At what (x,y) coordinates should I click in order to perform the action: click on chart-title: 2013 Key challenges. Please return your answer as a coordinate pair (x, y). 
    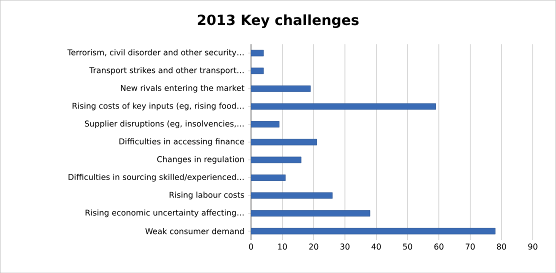
    Looking at the image, I should click on (278, 21).